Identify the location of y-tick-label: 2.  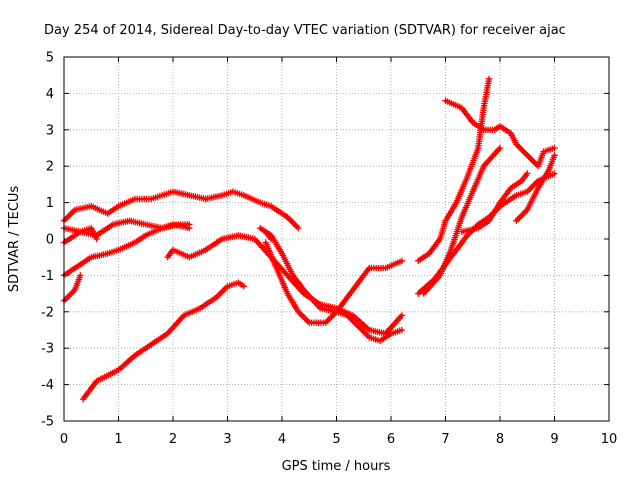
(50, 167).